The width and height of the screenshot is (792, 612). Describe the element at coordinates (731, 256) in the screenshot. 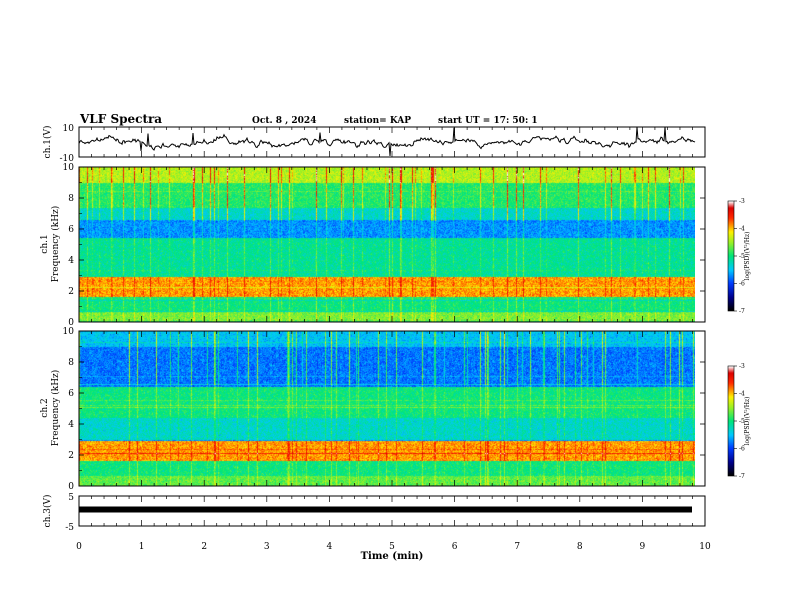

I see `ch1-colorbar-gradient` at that location.